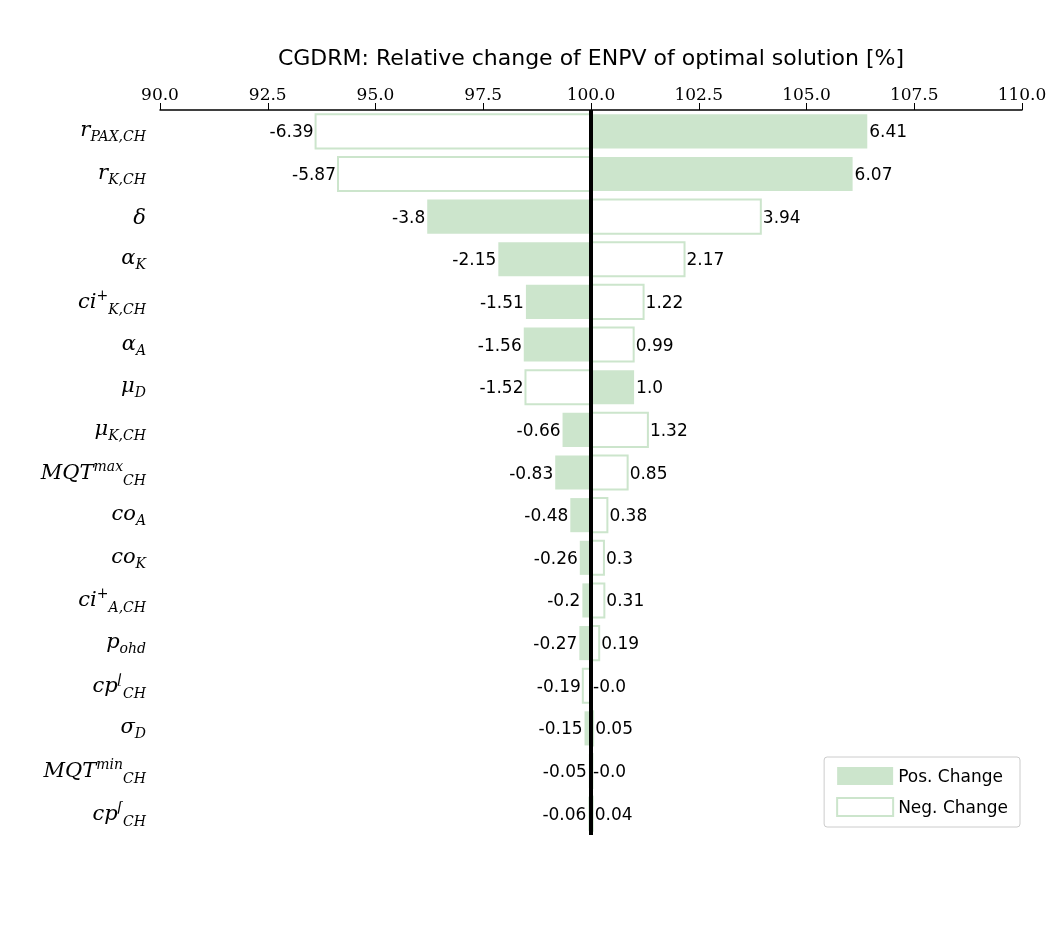 The height and width of the screenshot is (935, 1056). I want to click on data-label: -0.48, so click(546, 515).